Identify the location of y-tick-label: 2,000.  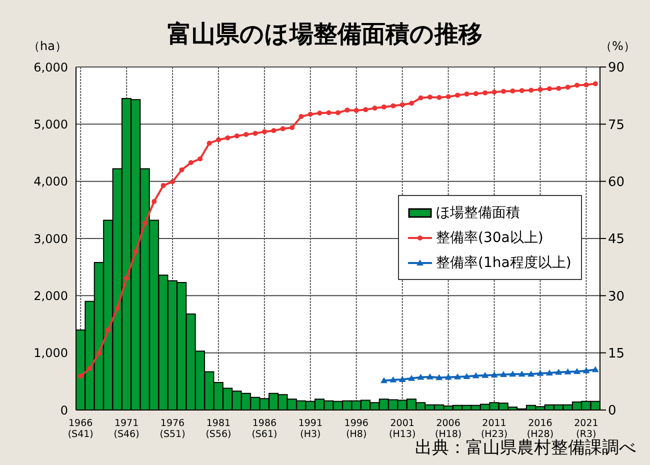
(51, 295).